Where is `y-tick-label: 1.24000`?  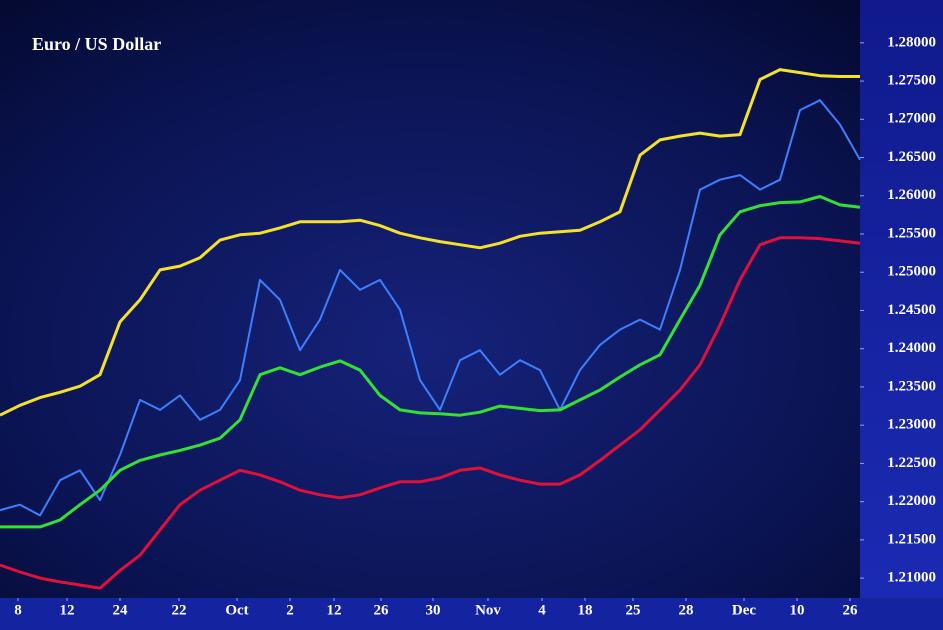
y-tick-label: 1.24000 is located at coordinates (911, 348).